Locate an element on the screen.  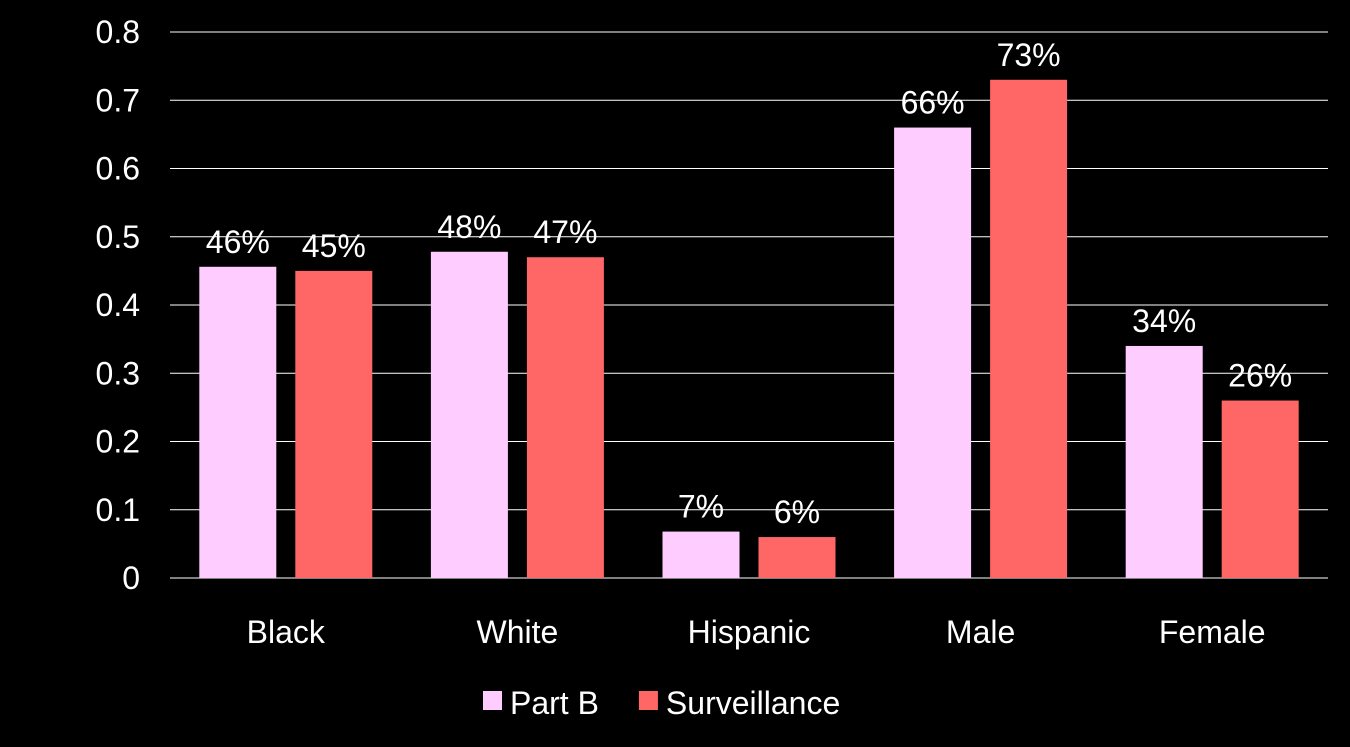
data-label: 47% is located at coordinates (565, 232).